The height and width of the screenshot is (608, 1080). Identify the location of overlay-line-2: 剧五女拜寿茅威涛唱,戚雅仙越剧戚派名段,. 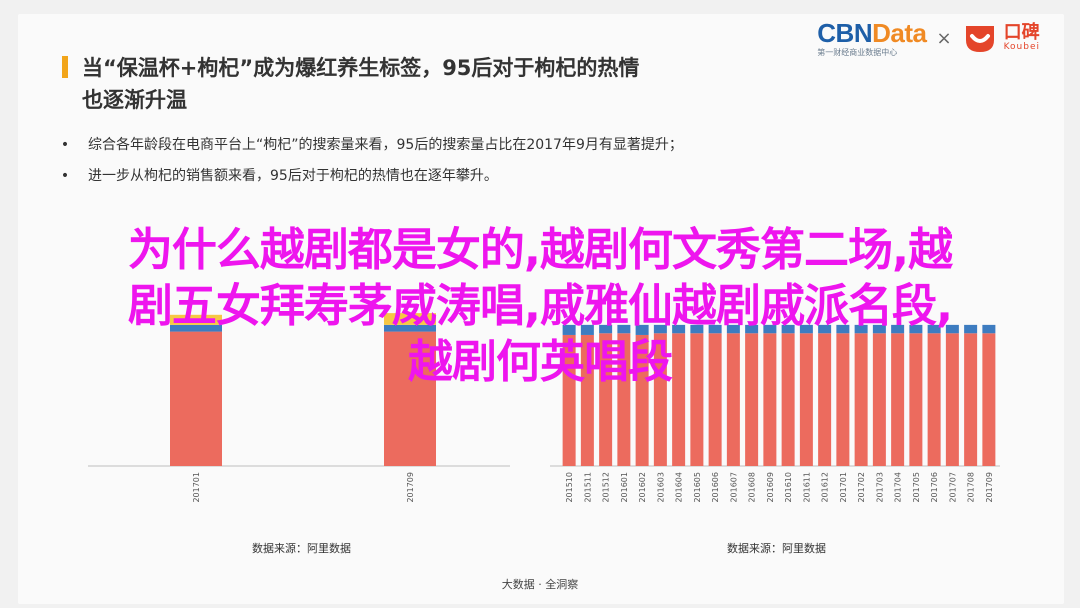
(540, 305).